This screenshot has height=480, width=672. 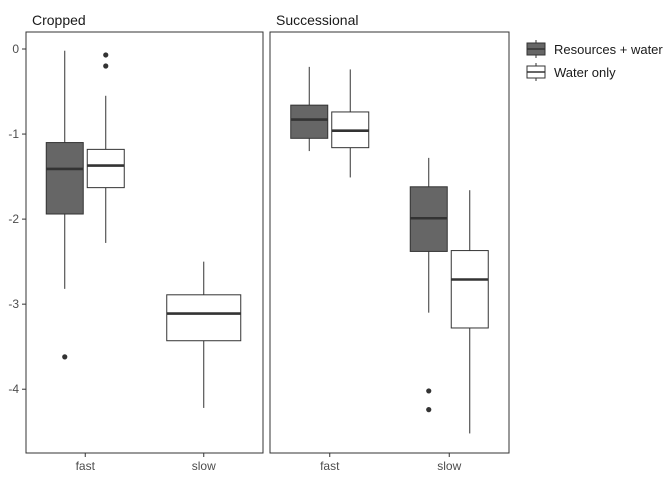 What do you see at coordinates (59, 20) in the screenshot?
I see `panel-title: Cropped` at bounding box center [59, 20].